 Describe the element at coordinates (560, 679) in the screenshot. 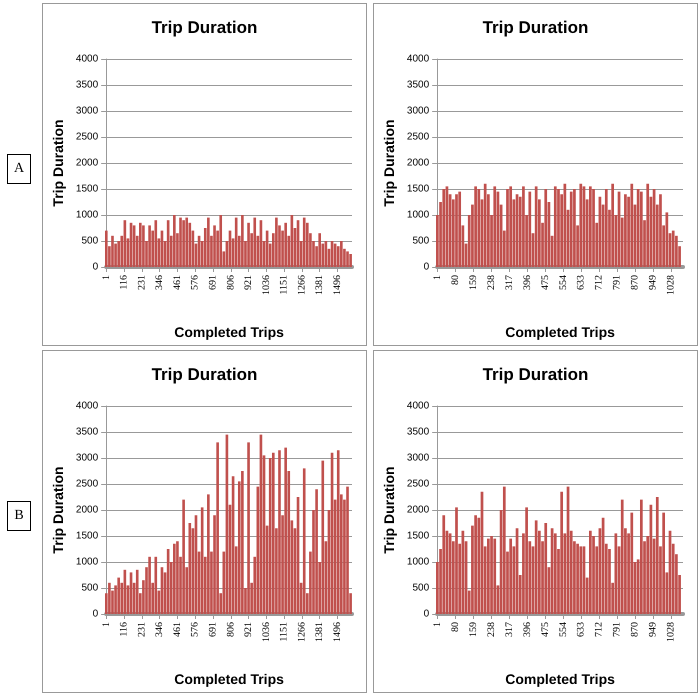

I see `x-axis-title: Completed Trips` at that location.